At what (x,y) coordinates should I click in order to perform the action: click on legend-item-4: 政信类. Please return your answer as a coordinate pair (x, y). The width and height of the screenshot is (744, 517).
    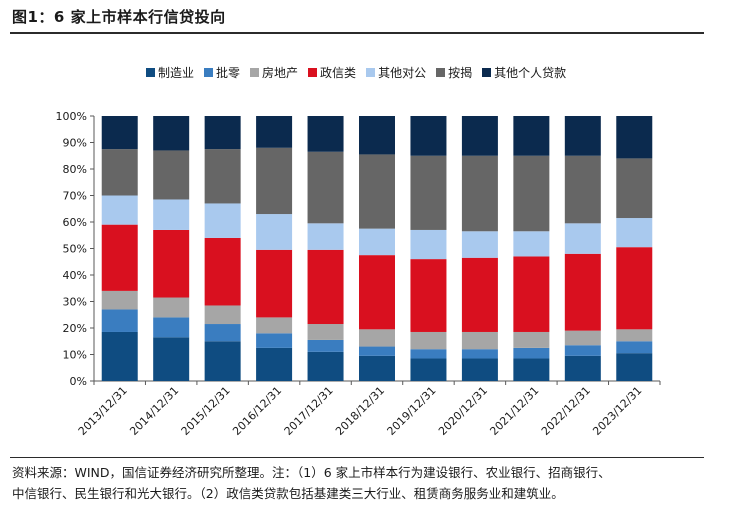
    Looking at the image, I should click on (332, 72).